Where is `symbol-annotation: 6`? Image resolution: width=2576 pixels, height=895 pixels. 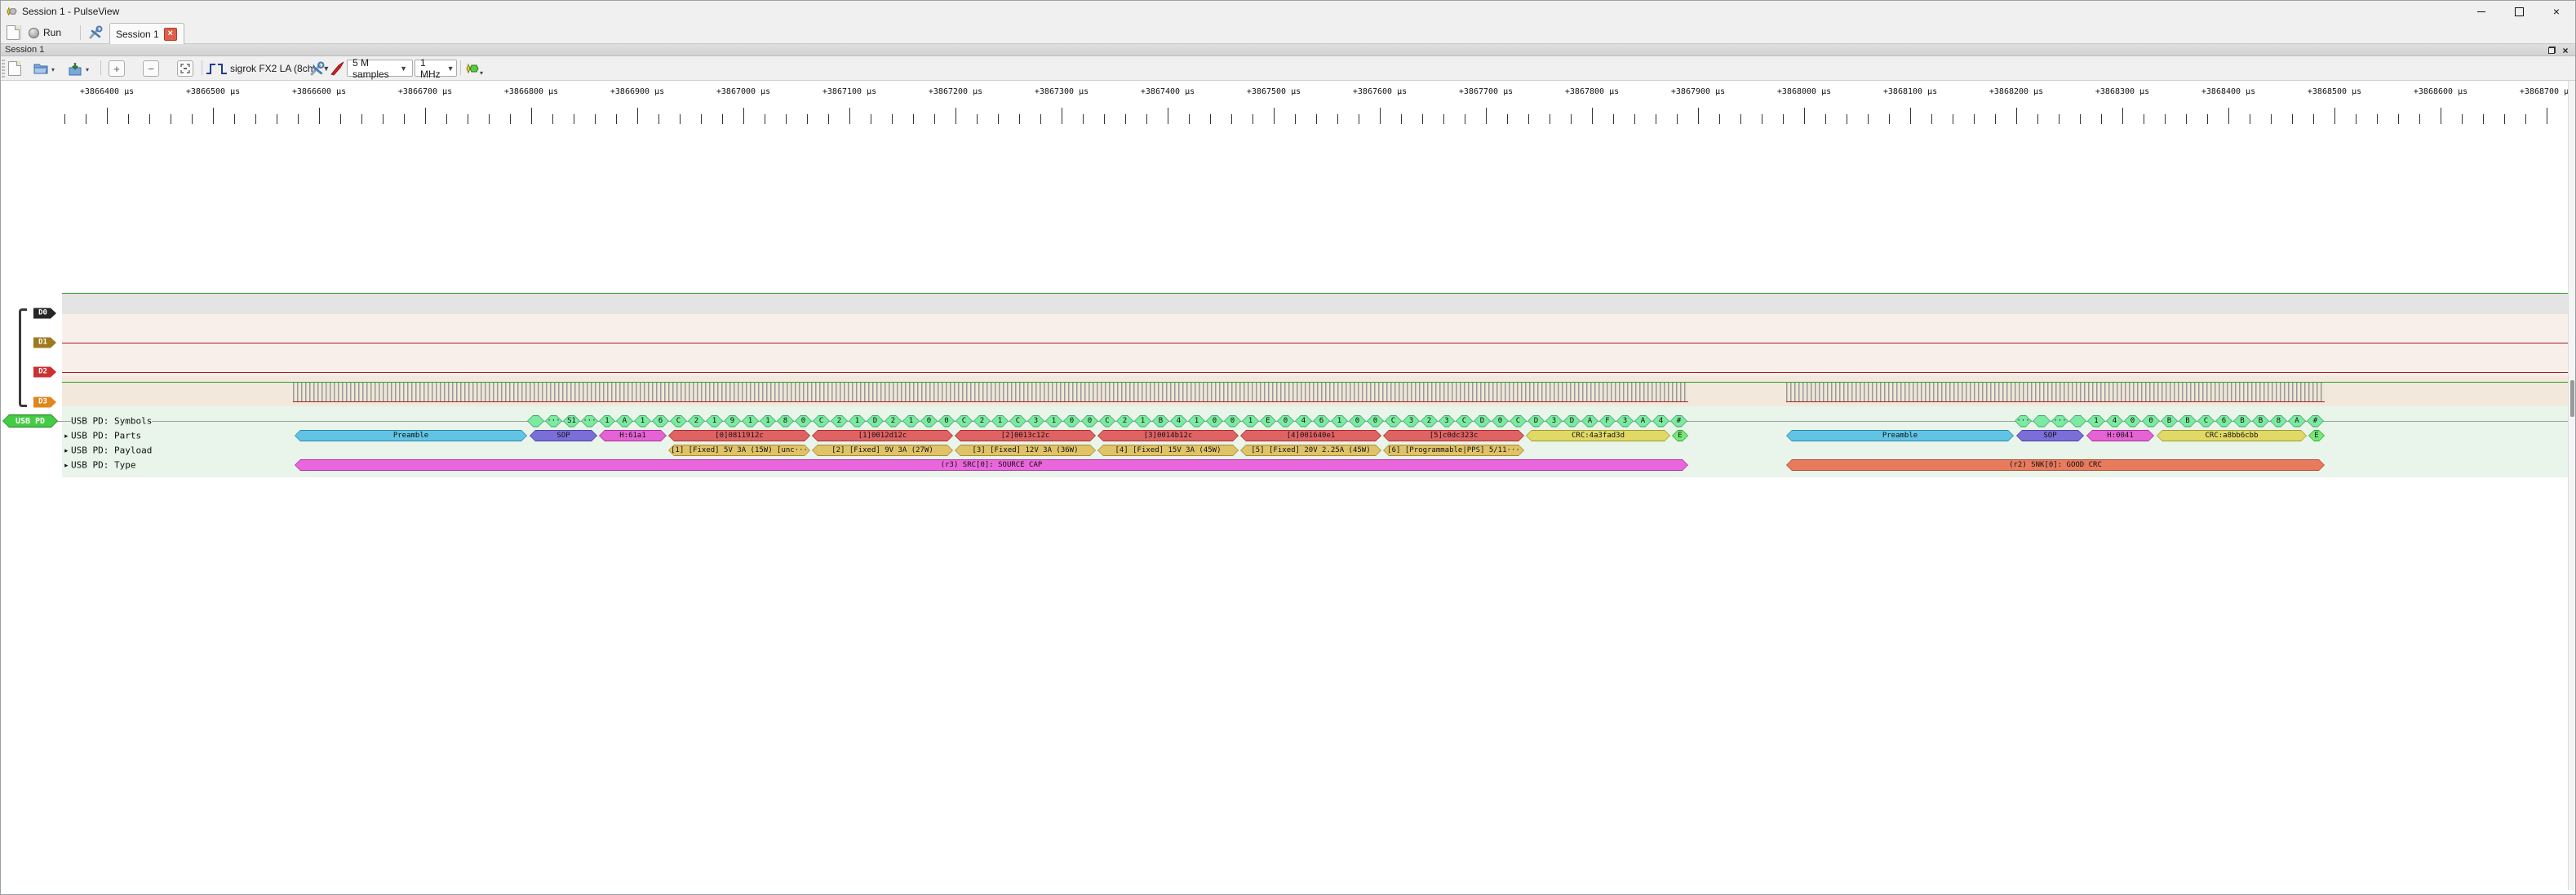
symbol-annotation: 6 is located at coordinates (1321, 421).